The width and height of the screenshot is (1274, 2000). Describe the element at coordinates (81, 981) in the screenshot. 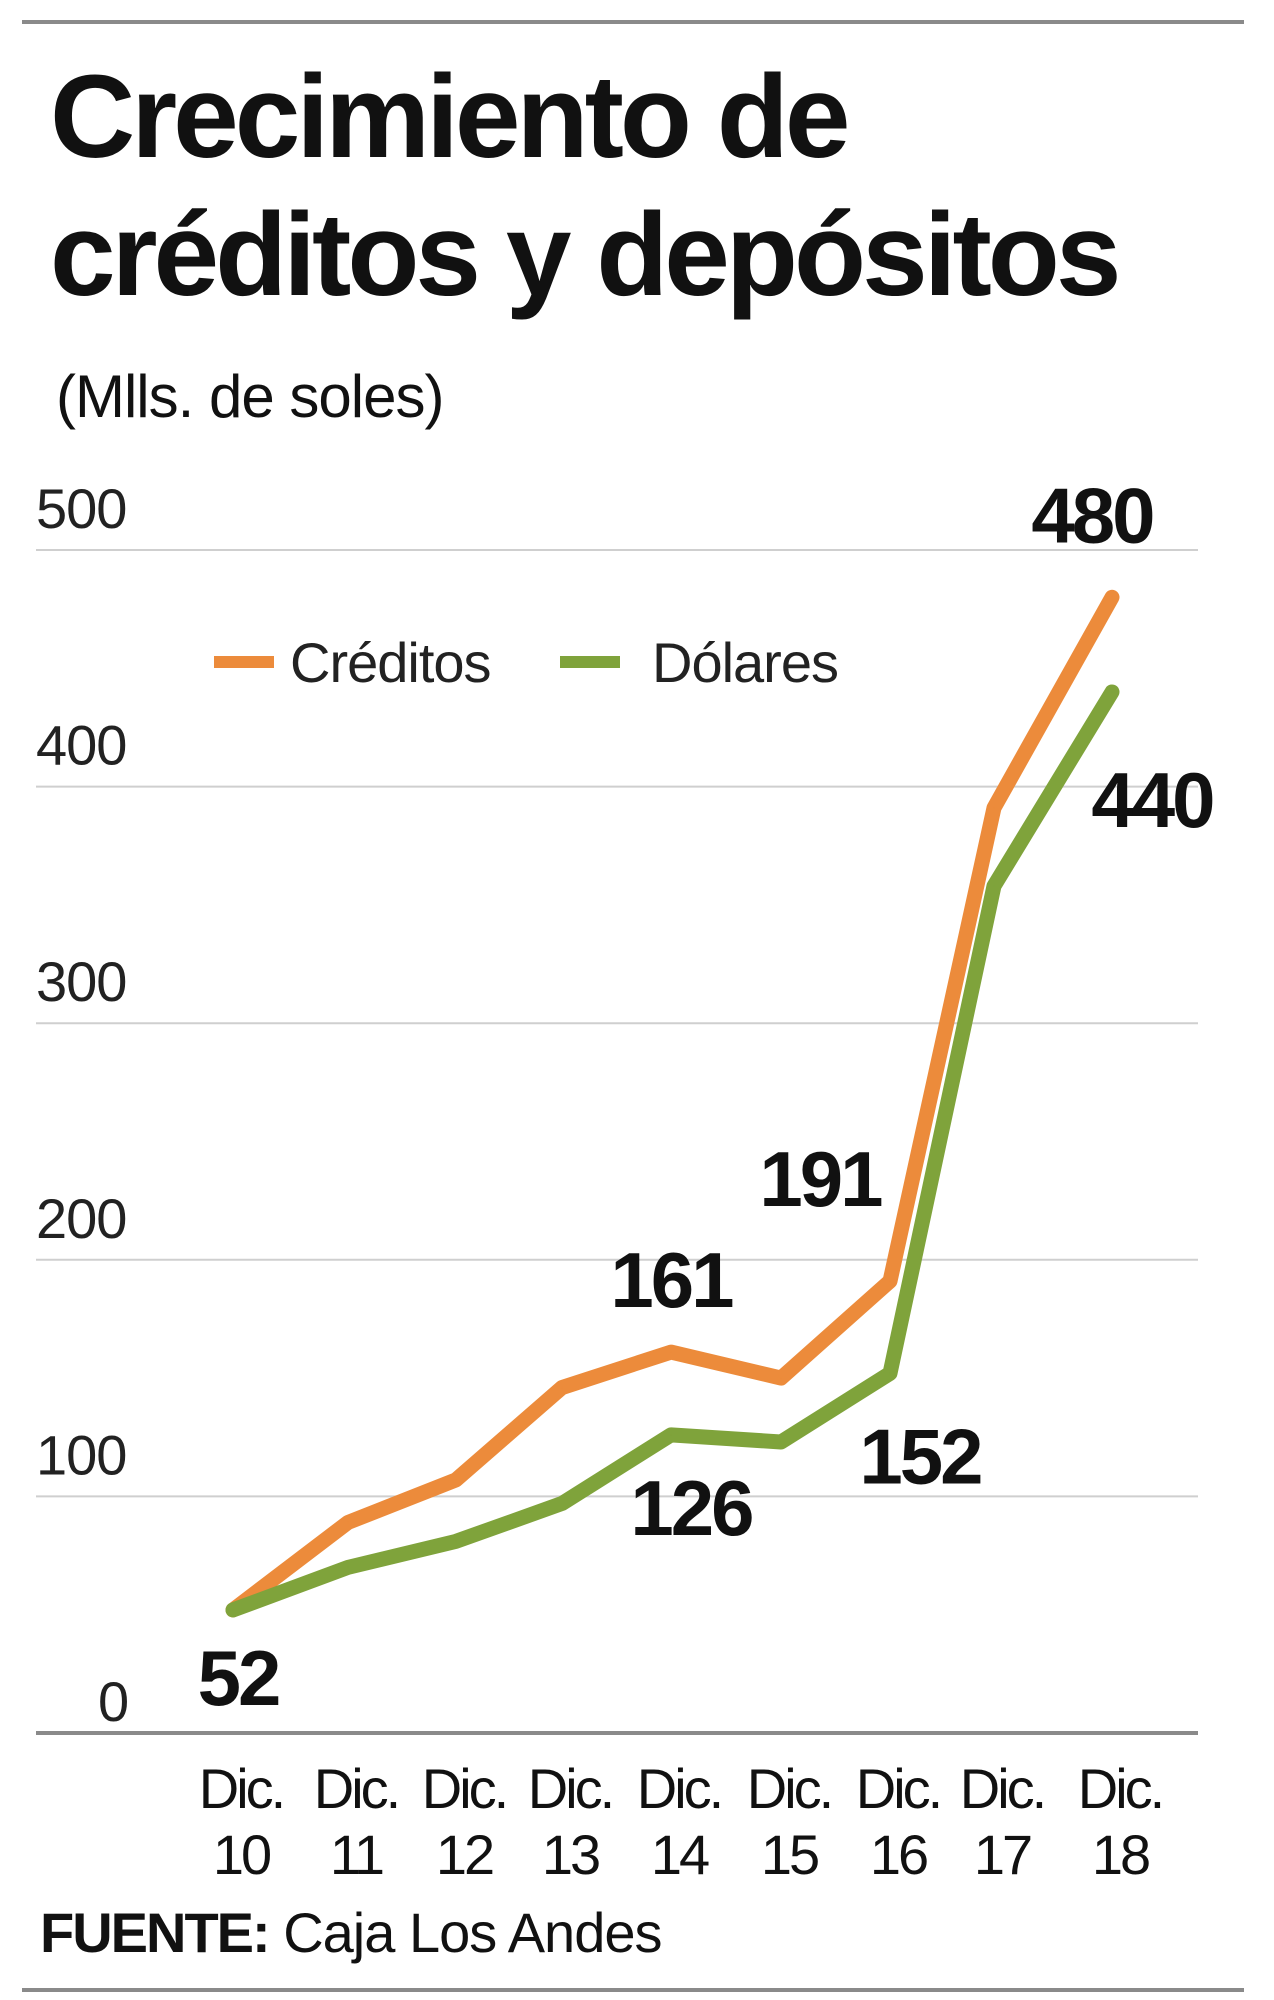

I see `y-tick-label: 300` at that location.